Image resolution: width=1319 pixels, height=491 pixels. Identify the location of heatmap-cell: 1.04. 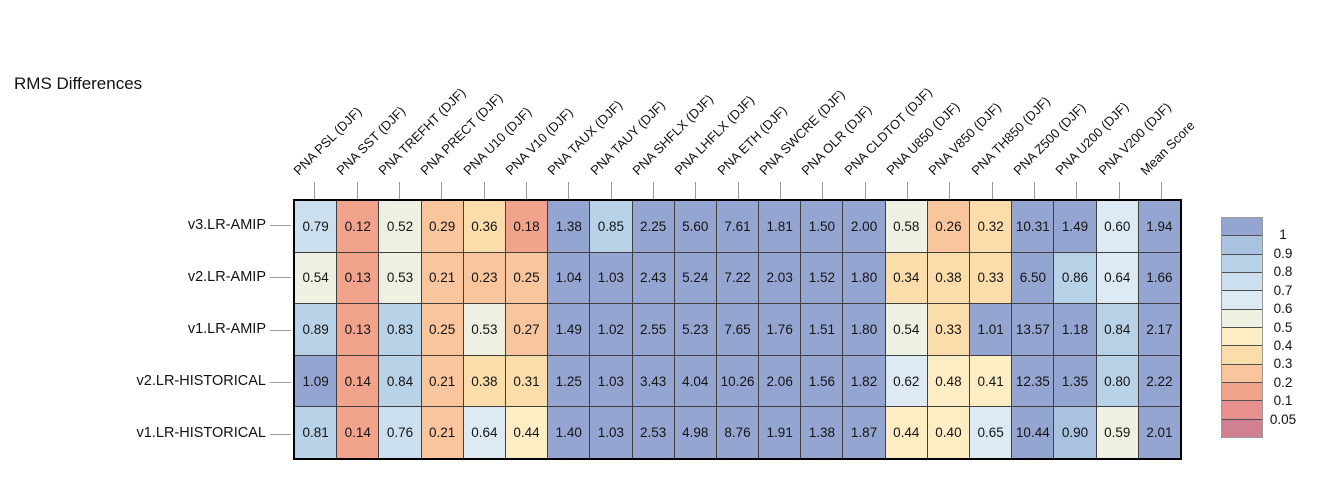
(569, 278).